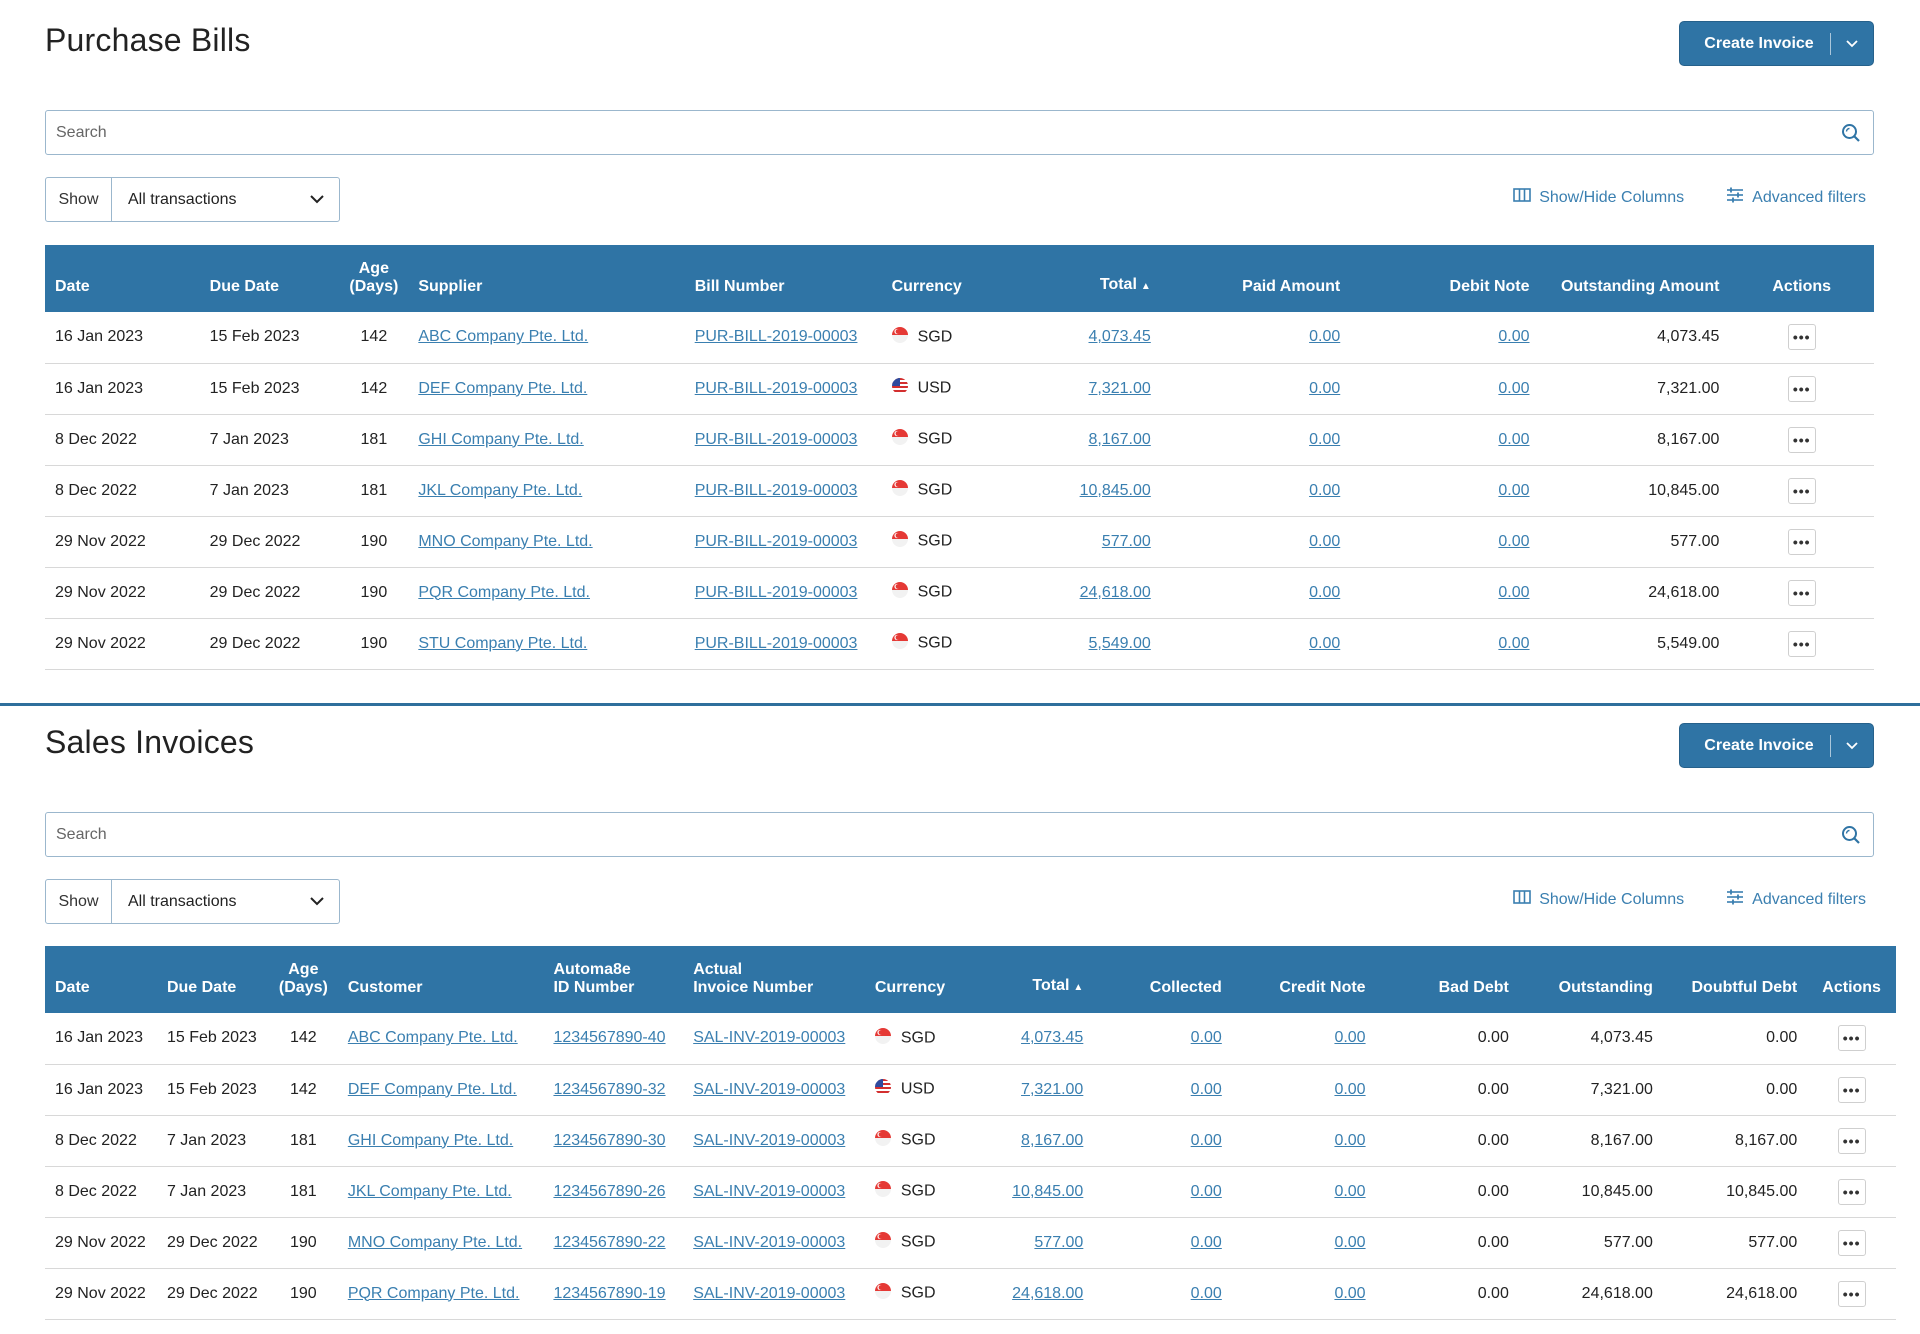  What do you see at coordinates (1048, 1293) in the screenshot?
I see `total-link: 24,618.00` at bounding box center [1048, 1293].